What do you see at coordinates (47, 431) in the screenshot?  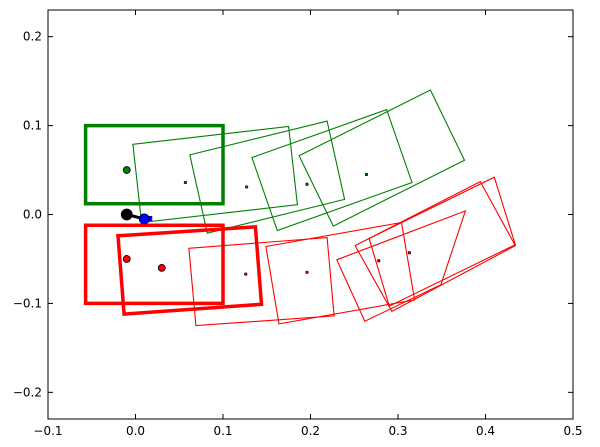 I see `x-tick-label-0: −0.1` at bounding box center [47, 431].